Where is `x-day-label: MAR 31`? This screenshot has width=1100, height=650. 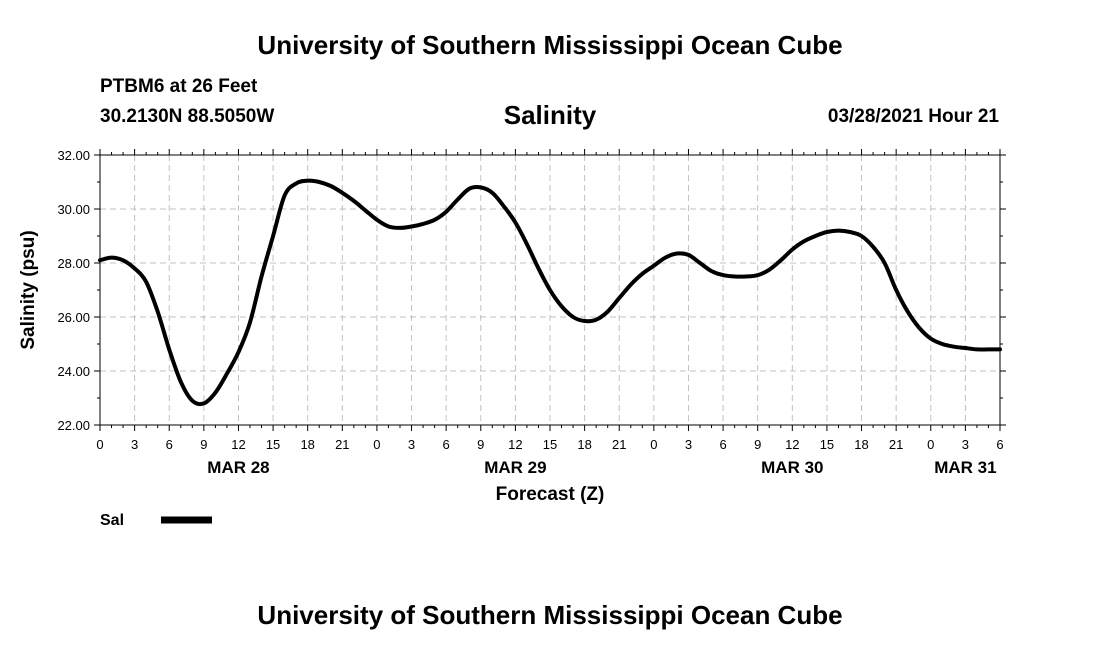 x-day-label: MAR 31 is located at coordinates (965, 467).